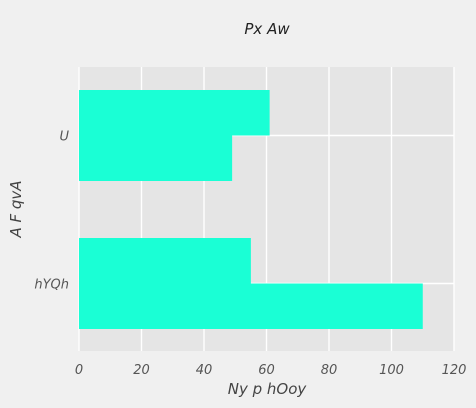 Image resolution: width=476 pixels, height=408 pixels. What do you see at coordinates (79, 370) in the screenshot?
I see `x-tick-label: 0` at bounding box center [79, 370].